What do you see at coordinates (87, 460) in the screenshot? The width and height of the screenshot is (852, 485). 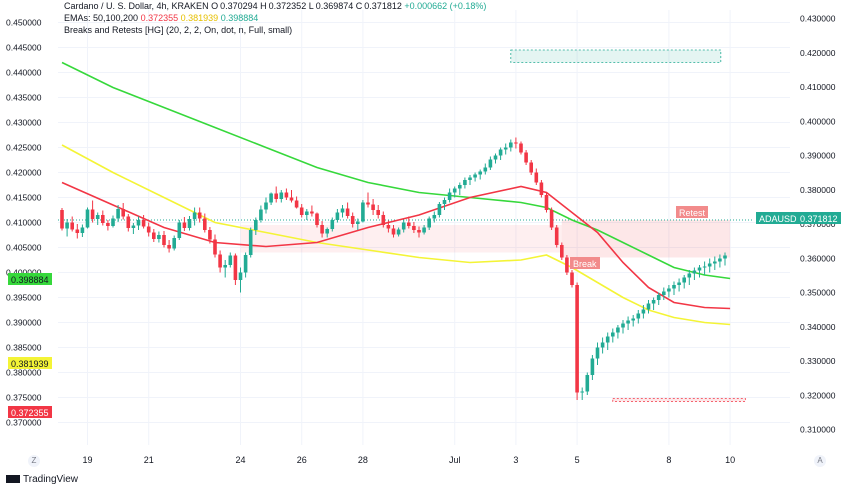 I see `x-axis-tick: 19` at bounding box center [87, 460].